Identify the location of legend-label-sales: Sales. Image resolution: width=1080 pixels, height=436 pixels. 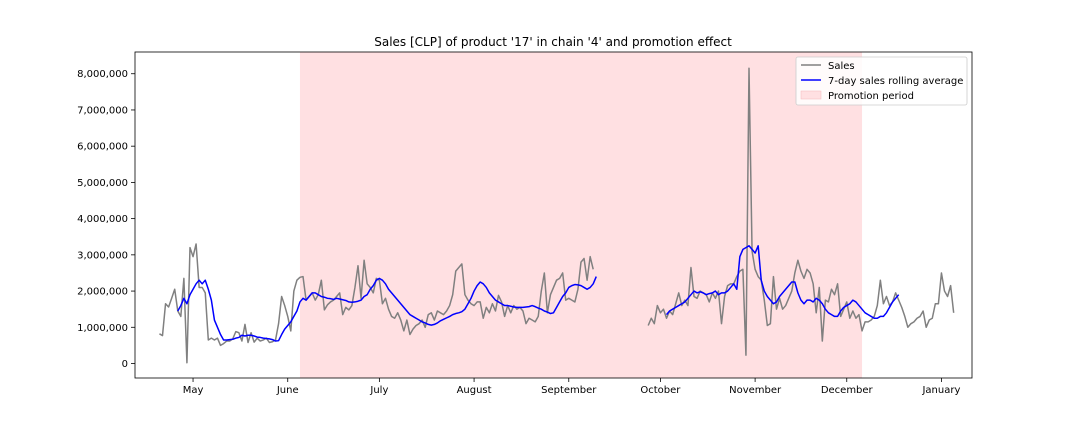
(841, 66).